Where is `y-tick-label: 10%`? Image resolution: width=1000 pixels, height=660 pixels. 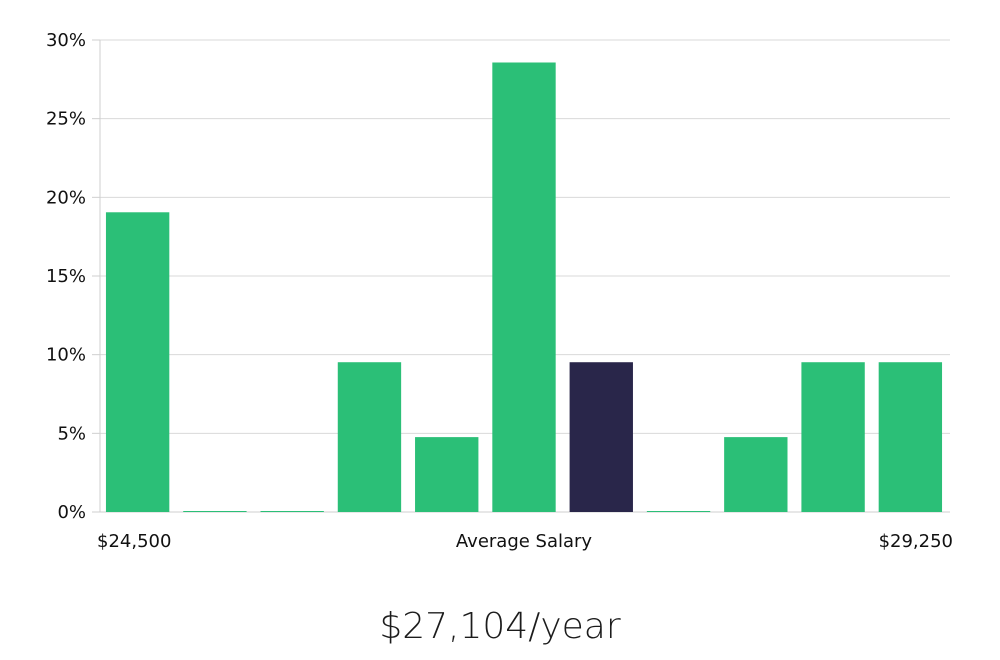
y-tick-label: 10% is located at coordinates (66, 355).